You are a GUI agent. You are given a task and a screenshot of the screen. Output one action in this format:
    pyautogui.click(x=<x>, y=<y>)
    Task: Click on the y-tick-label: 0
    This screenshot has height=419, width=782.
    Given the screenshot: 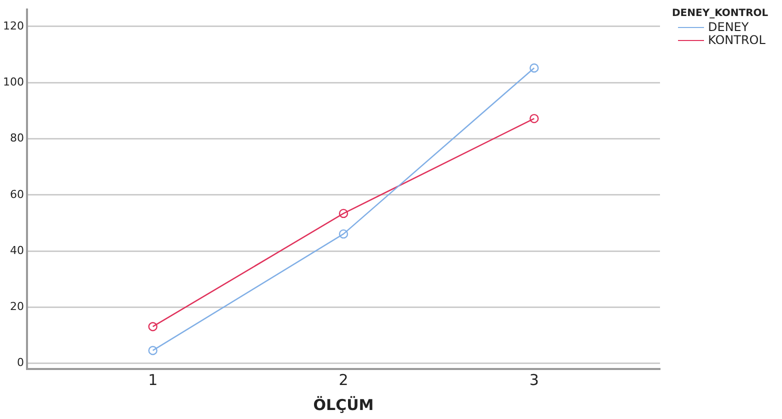 What is the action you would take?
    pyautogui.click(x=20, y=363)
    